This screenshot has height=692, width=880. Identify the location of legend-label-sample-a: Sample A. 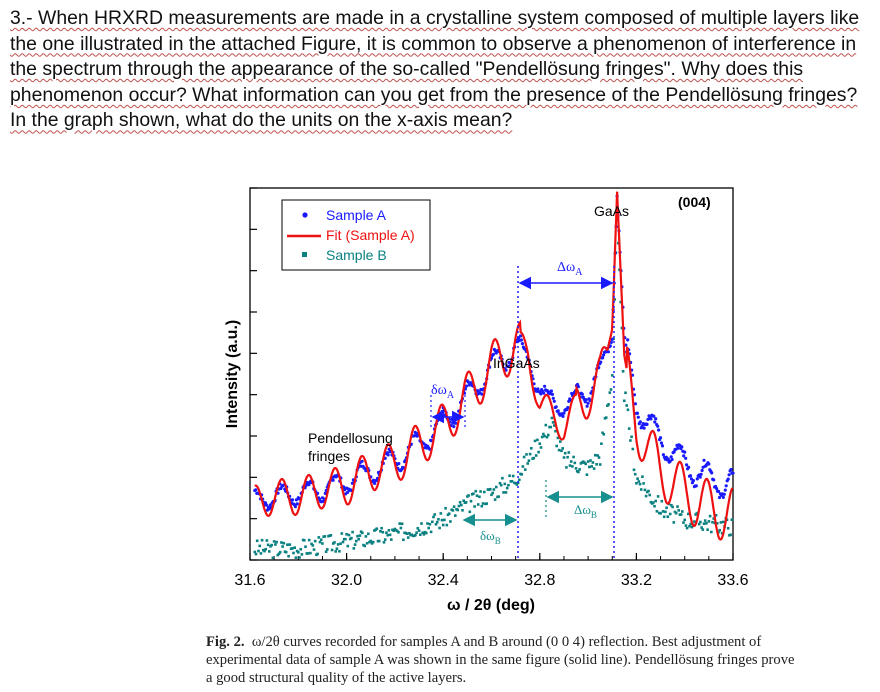
(356, 215).